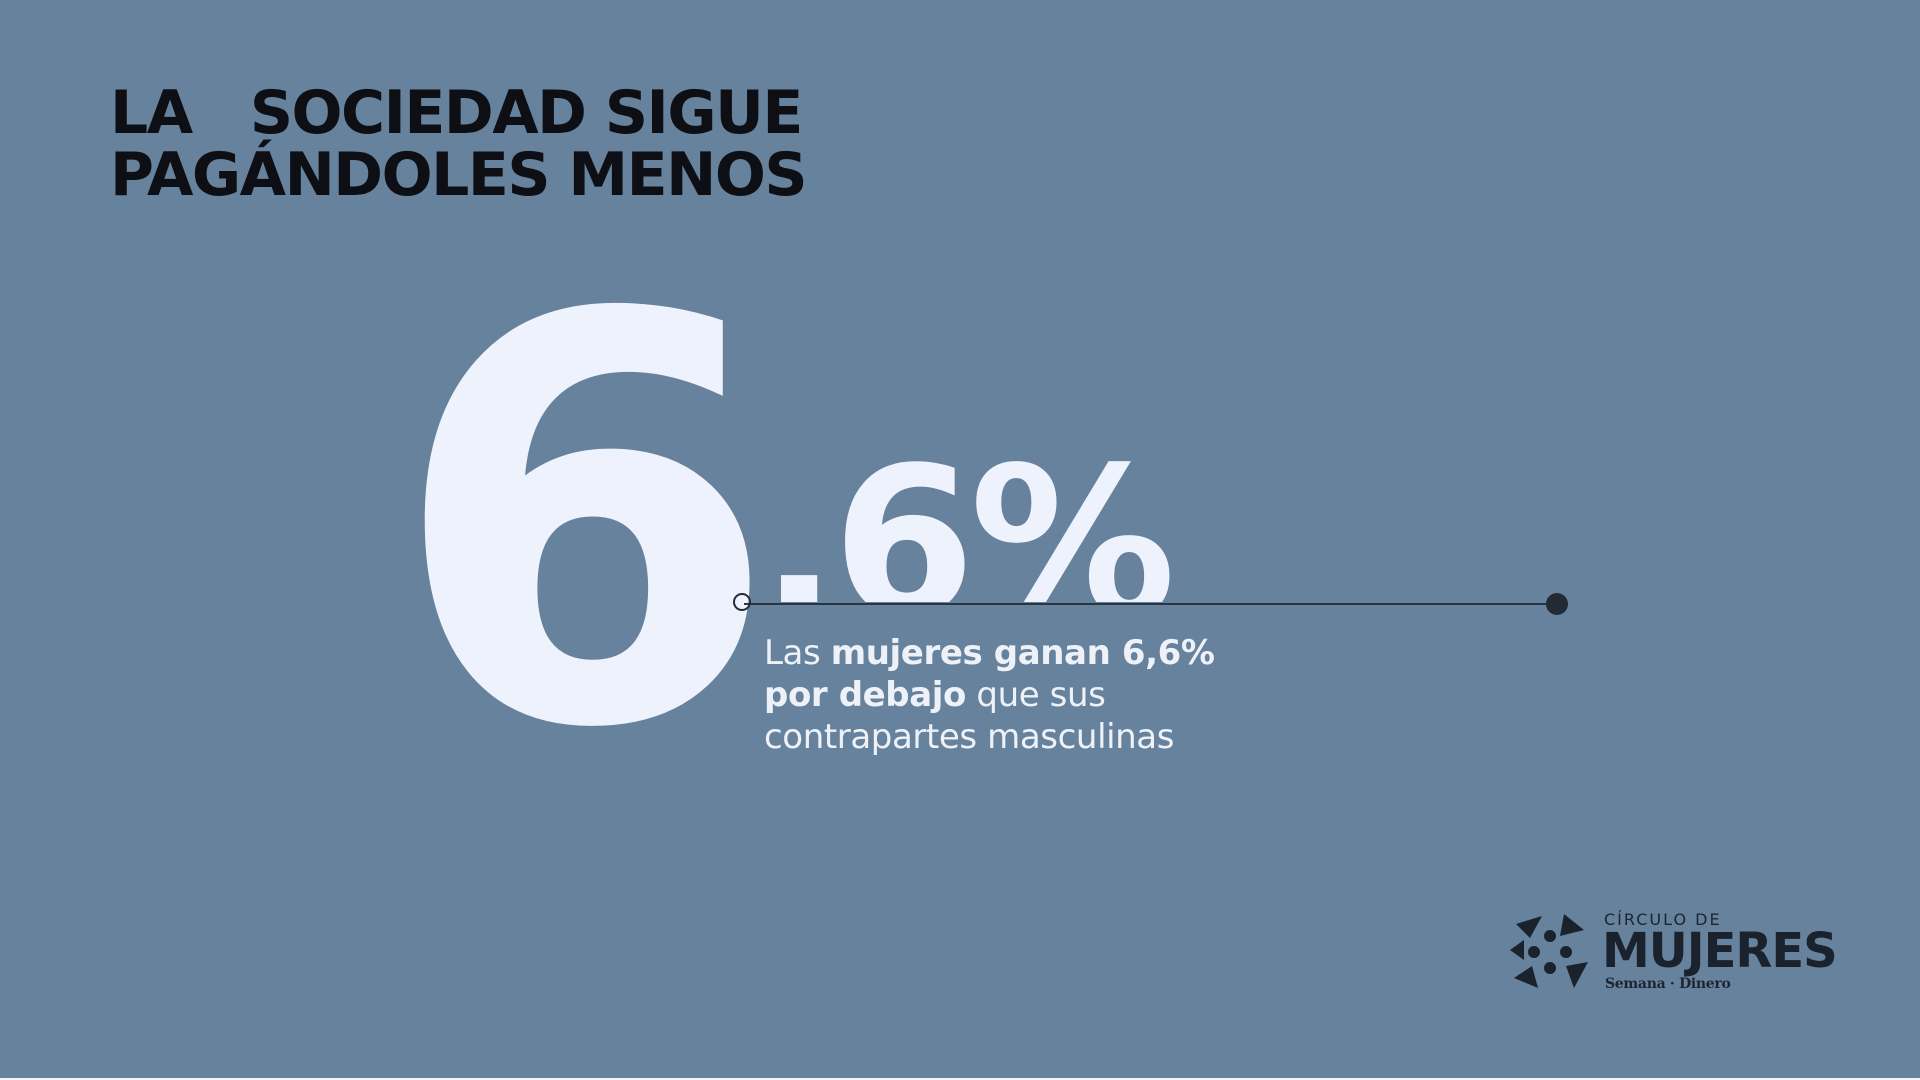  I want to click on bottom-border, so click(960, 1079).